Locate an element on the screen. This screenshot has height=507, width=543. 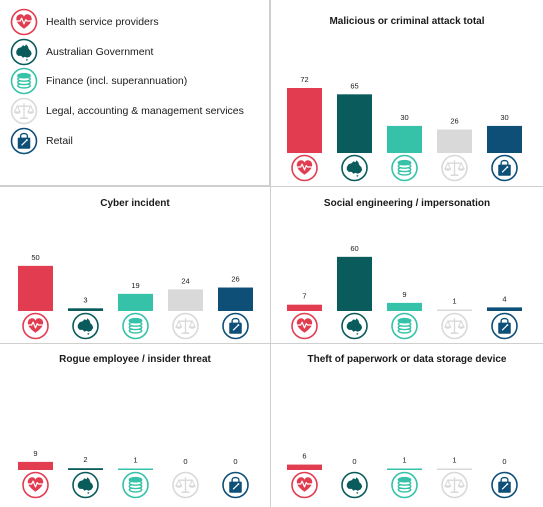
value-label-gov: 65 is located at coordinates (354, 85).